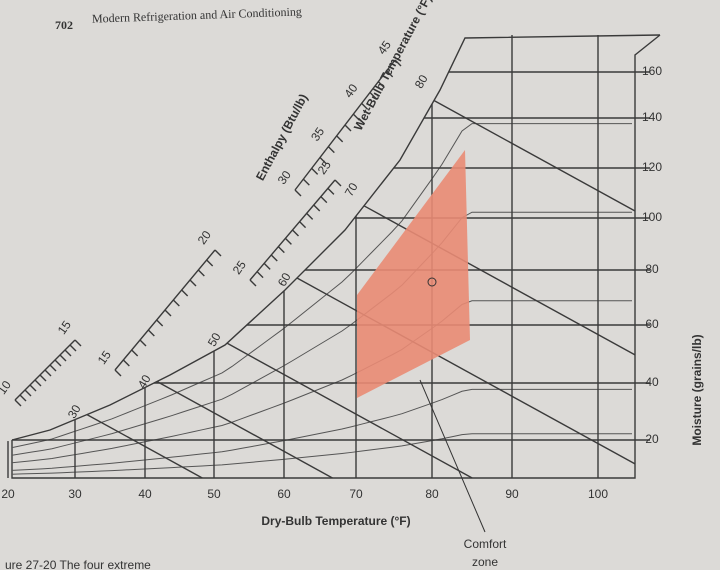 This screenshot has width=720, height=570. Describe the element at coordinates (652, 71) in the screenshot. I see `y-tick-label: 160` at that location.